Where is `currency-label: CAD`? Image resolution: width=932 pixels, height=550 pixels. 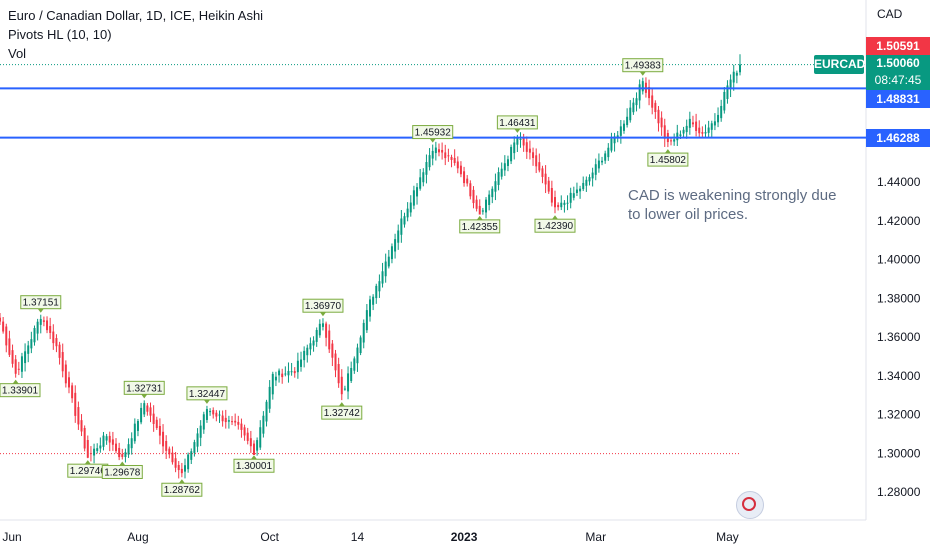
currency-label: CAD is located at coordinates (890, 14).